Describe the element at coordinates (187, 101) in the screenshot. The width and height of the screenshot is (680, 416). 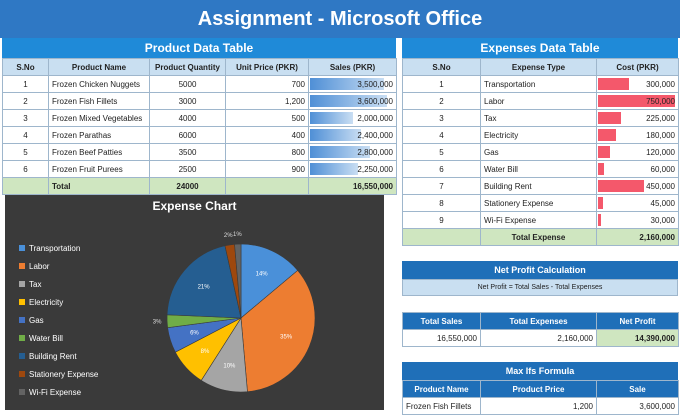
I see `cell-qty: 3000` at that location.